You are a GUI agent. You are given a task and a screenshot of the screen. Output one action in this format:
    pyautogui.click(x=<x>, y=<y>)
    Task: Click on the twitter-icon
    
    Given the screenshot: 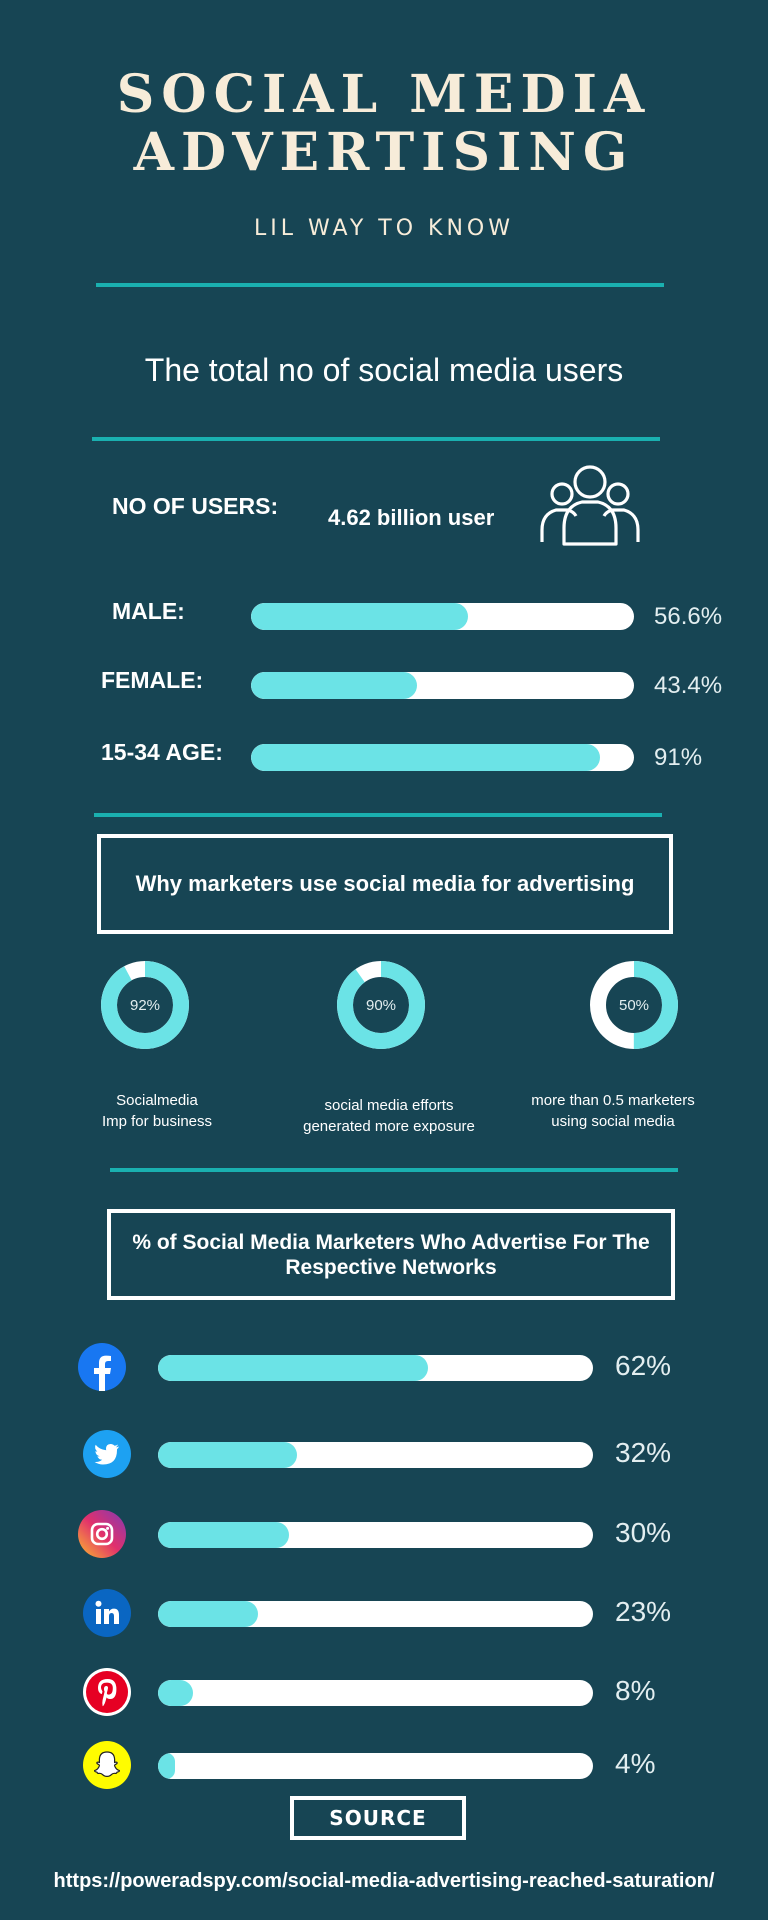 What is the action you would take?
    pyautogui.click(x=107, y=1454)
    